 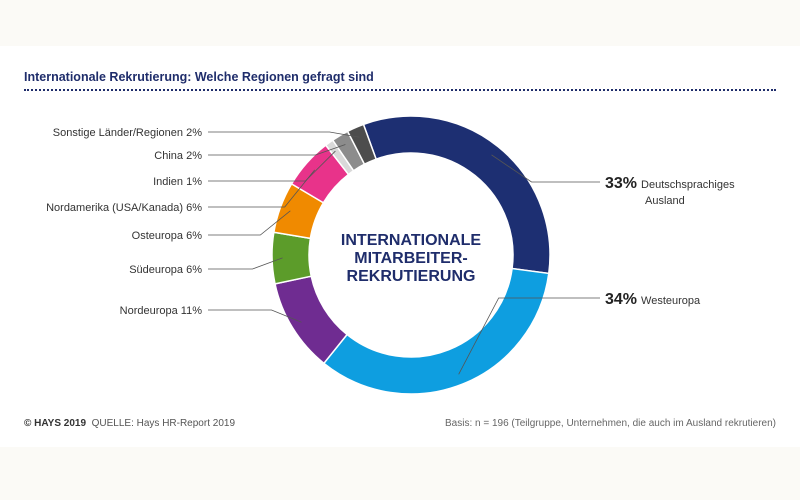 I want to click on slice-südeuropa, so click(x=292, y=258).